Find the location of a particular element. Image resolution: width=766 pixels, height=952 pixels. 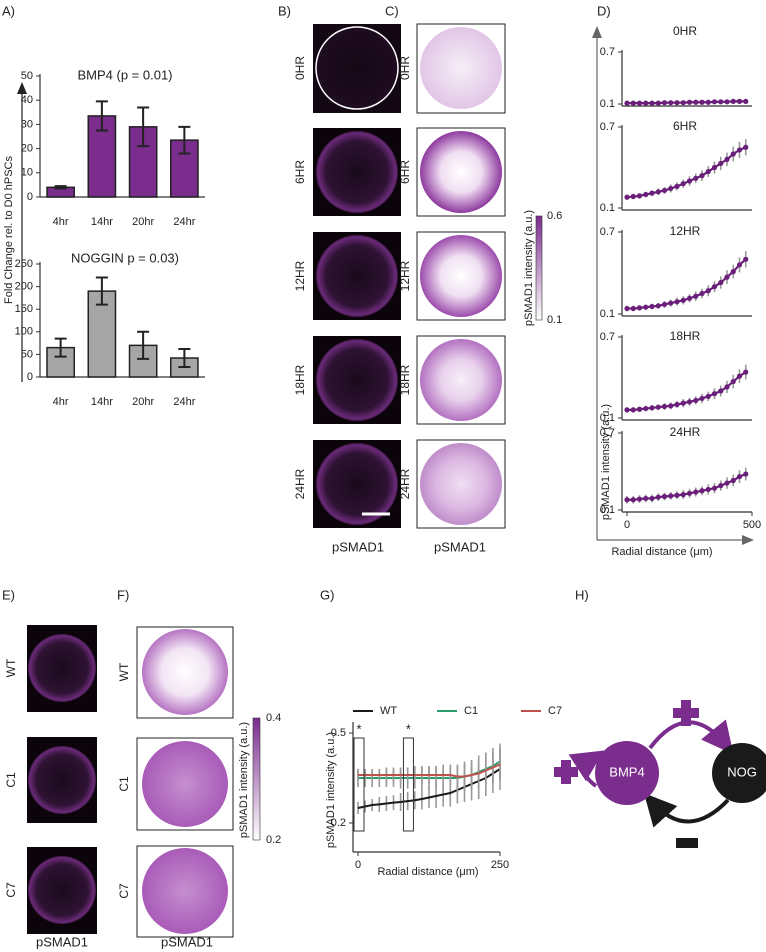

chart-title: NOGGIN p = 0.03) is located at coordinates (125, 257).